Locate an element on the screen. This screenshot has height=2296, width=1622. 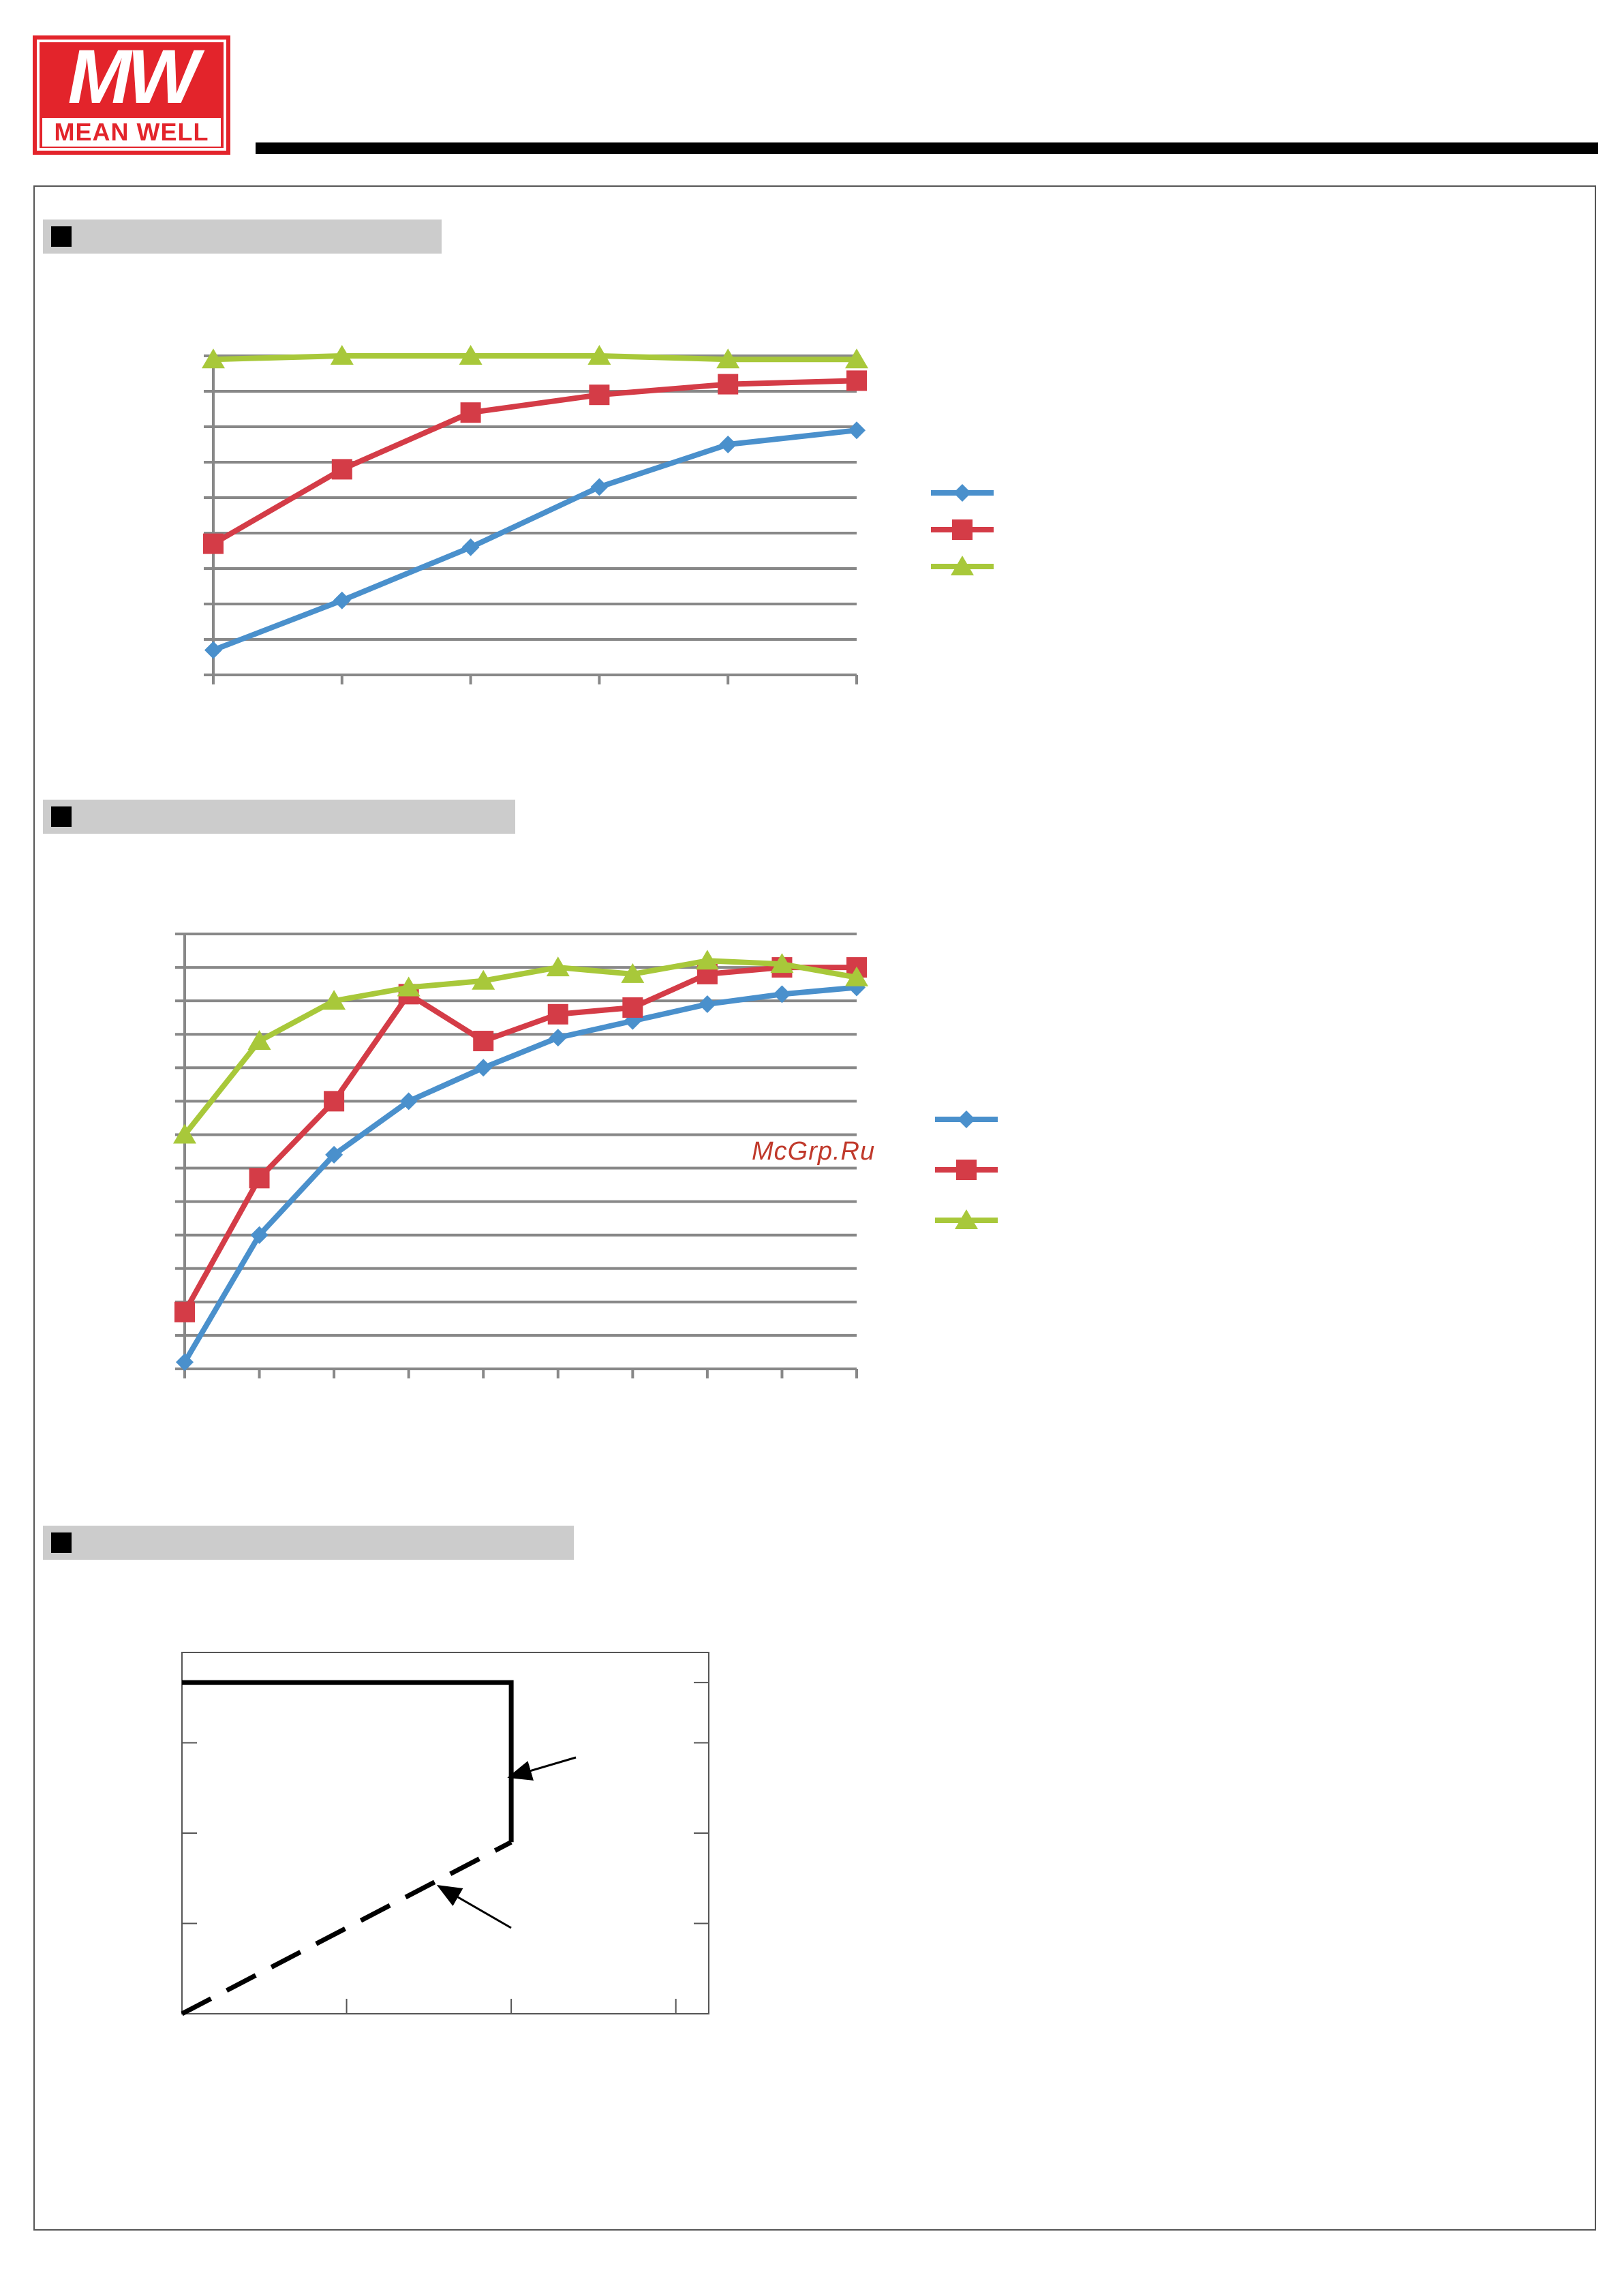
mean-well-logo: MW MEAN WELL is located at coordinates (131, 95).